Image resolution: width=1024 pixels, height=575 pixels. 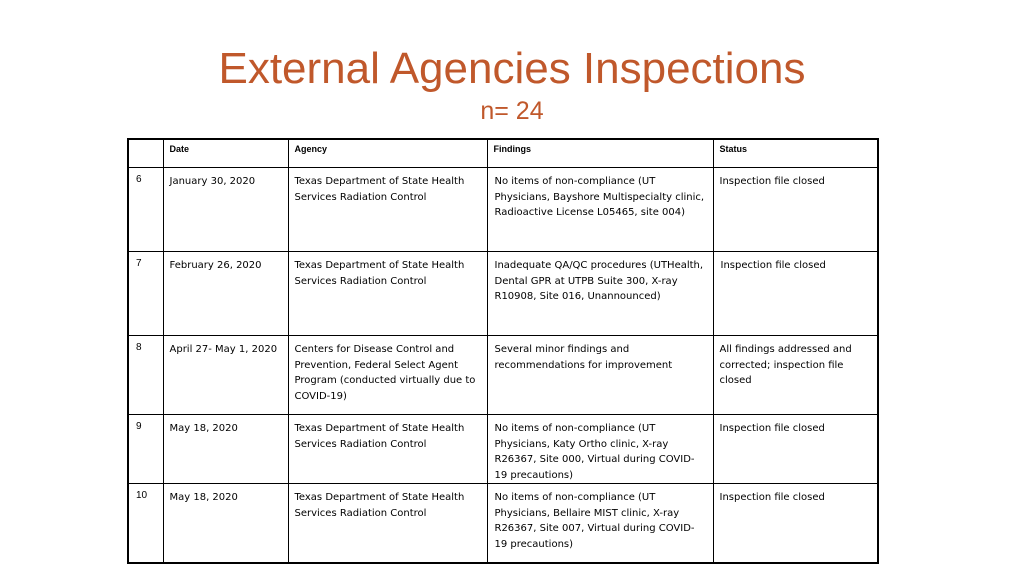 I want to click on slide-subtitle: n= 24, so click(x=512, y=111).